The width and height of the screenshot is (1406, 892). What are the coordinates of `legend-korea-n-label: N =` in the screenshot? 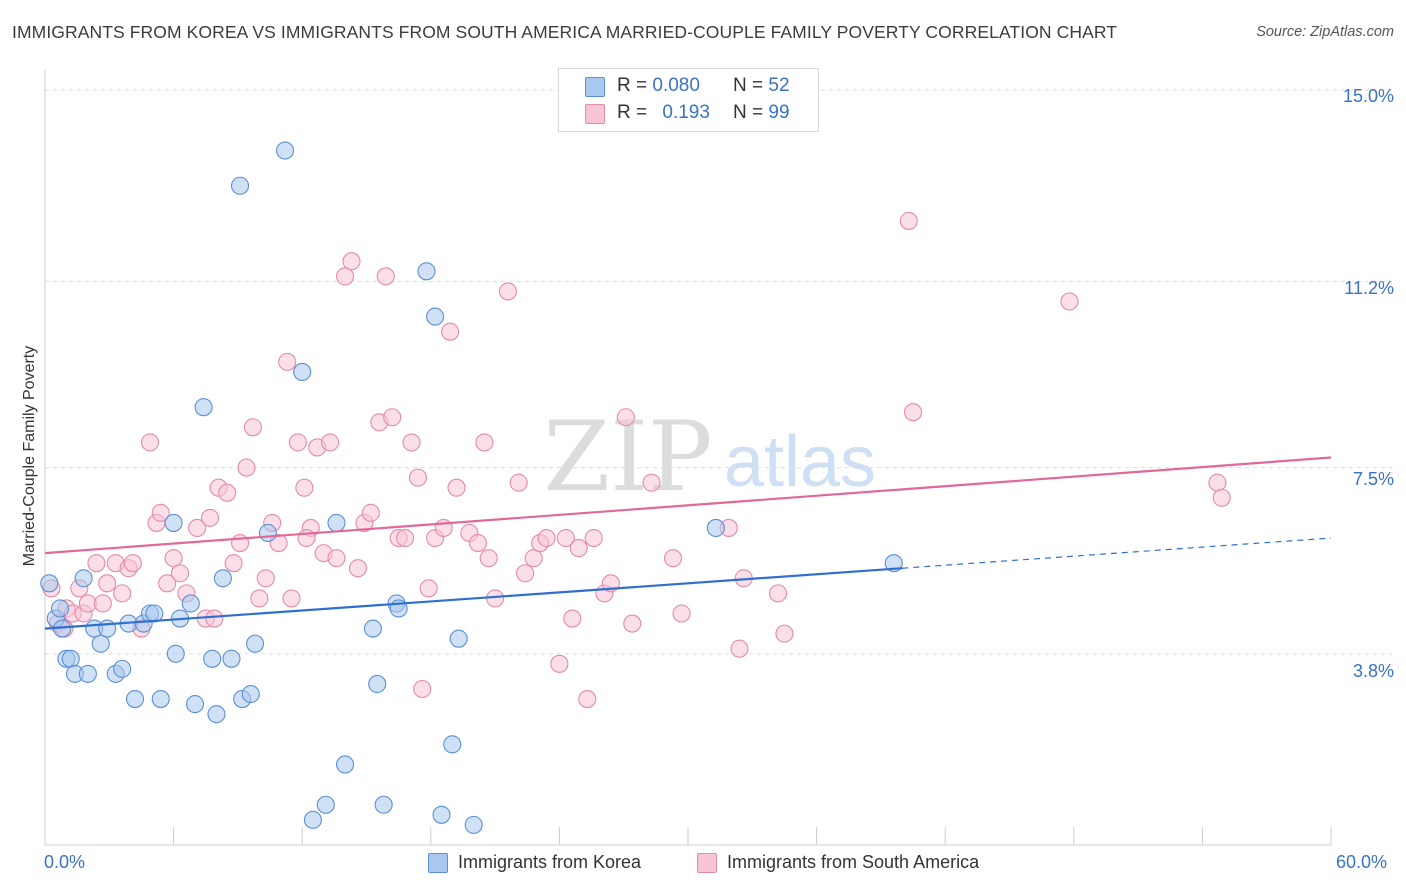 It's located at (751, 85).